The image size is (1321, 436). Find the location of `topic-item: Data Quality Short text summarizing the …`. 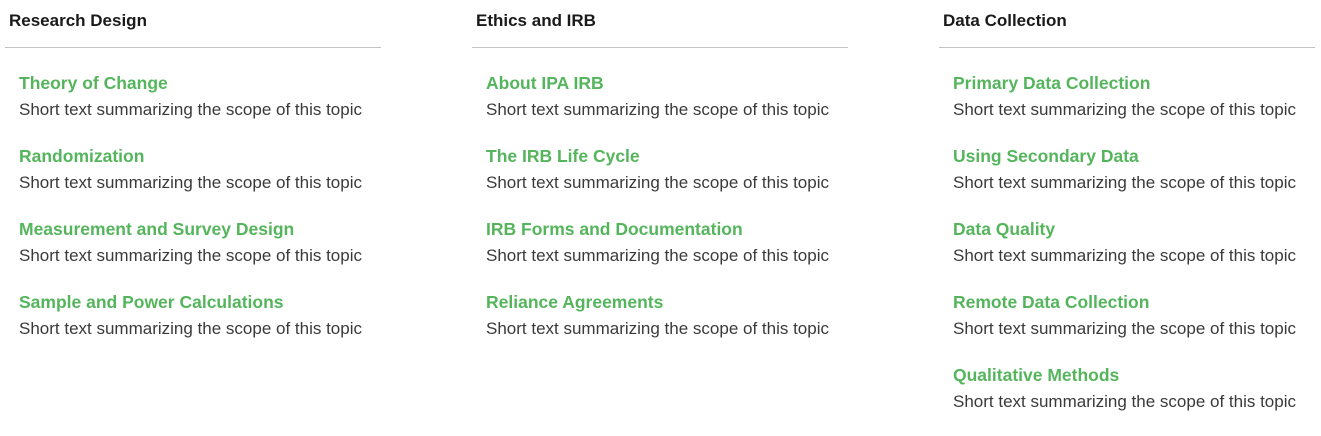

topic-item: Data Quality Short text summarizing the … is located at coordinates (1134, 253).